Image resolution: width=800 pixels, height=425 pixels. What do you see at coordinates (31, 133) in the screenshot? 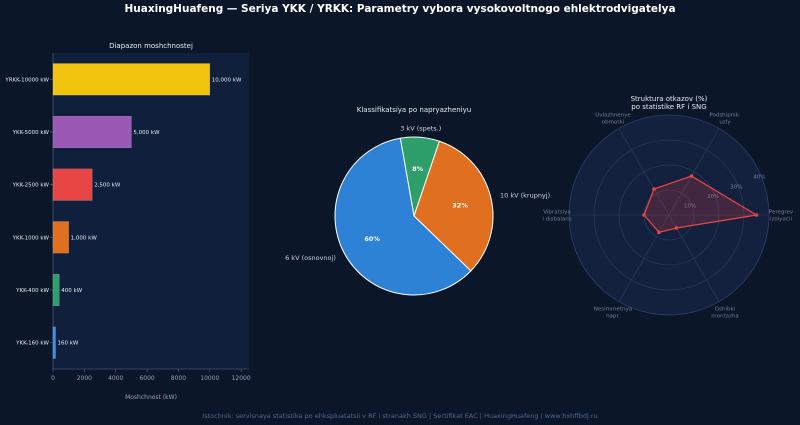
I see `bar-category-label: YKK-5000 kW` at bounding box center [31, 133].